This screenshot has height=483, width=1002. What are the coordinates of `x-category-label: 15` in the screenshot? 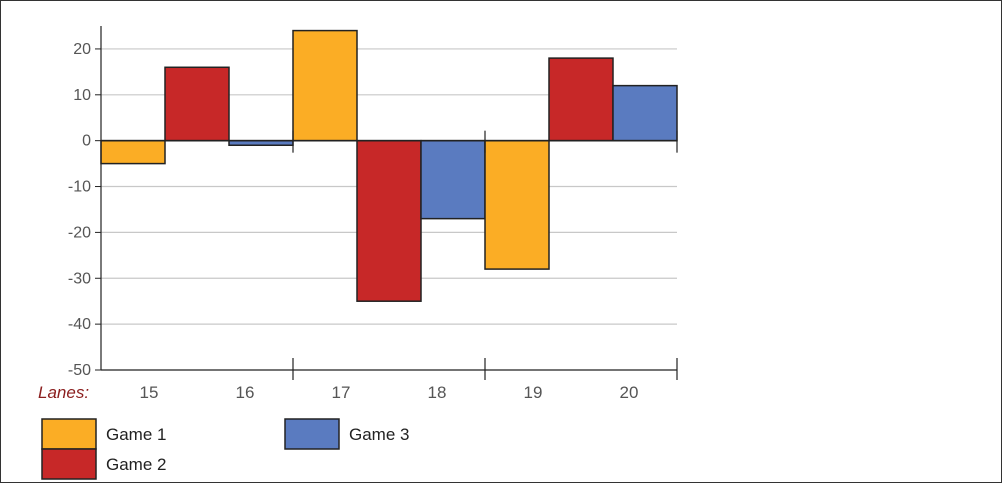 It's located at (149, 392).